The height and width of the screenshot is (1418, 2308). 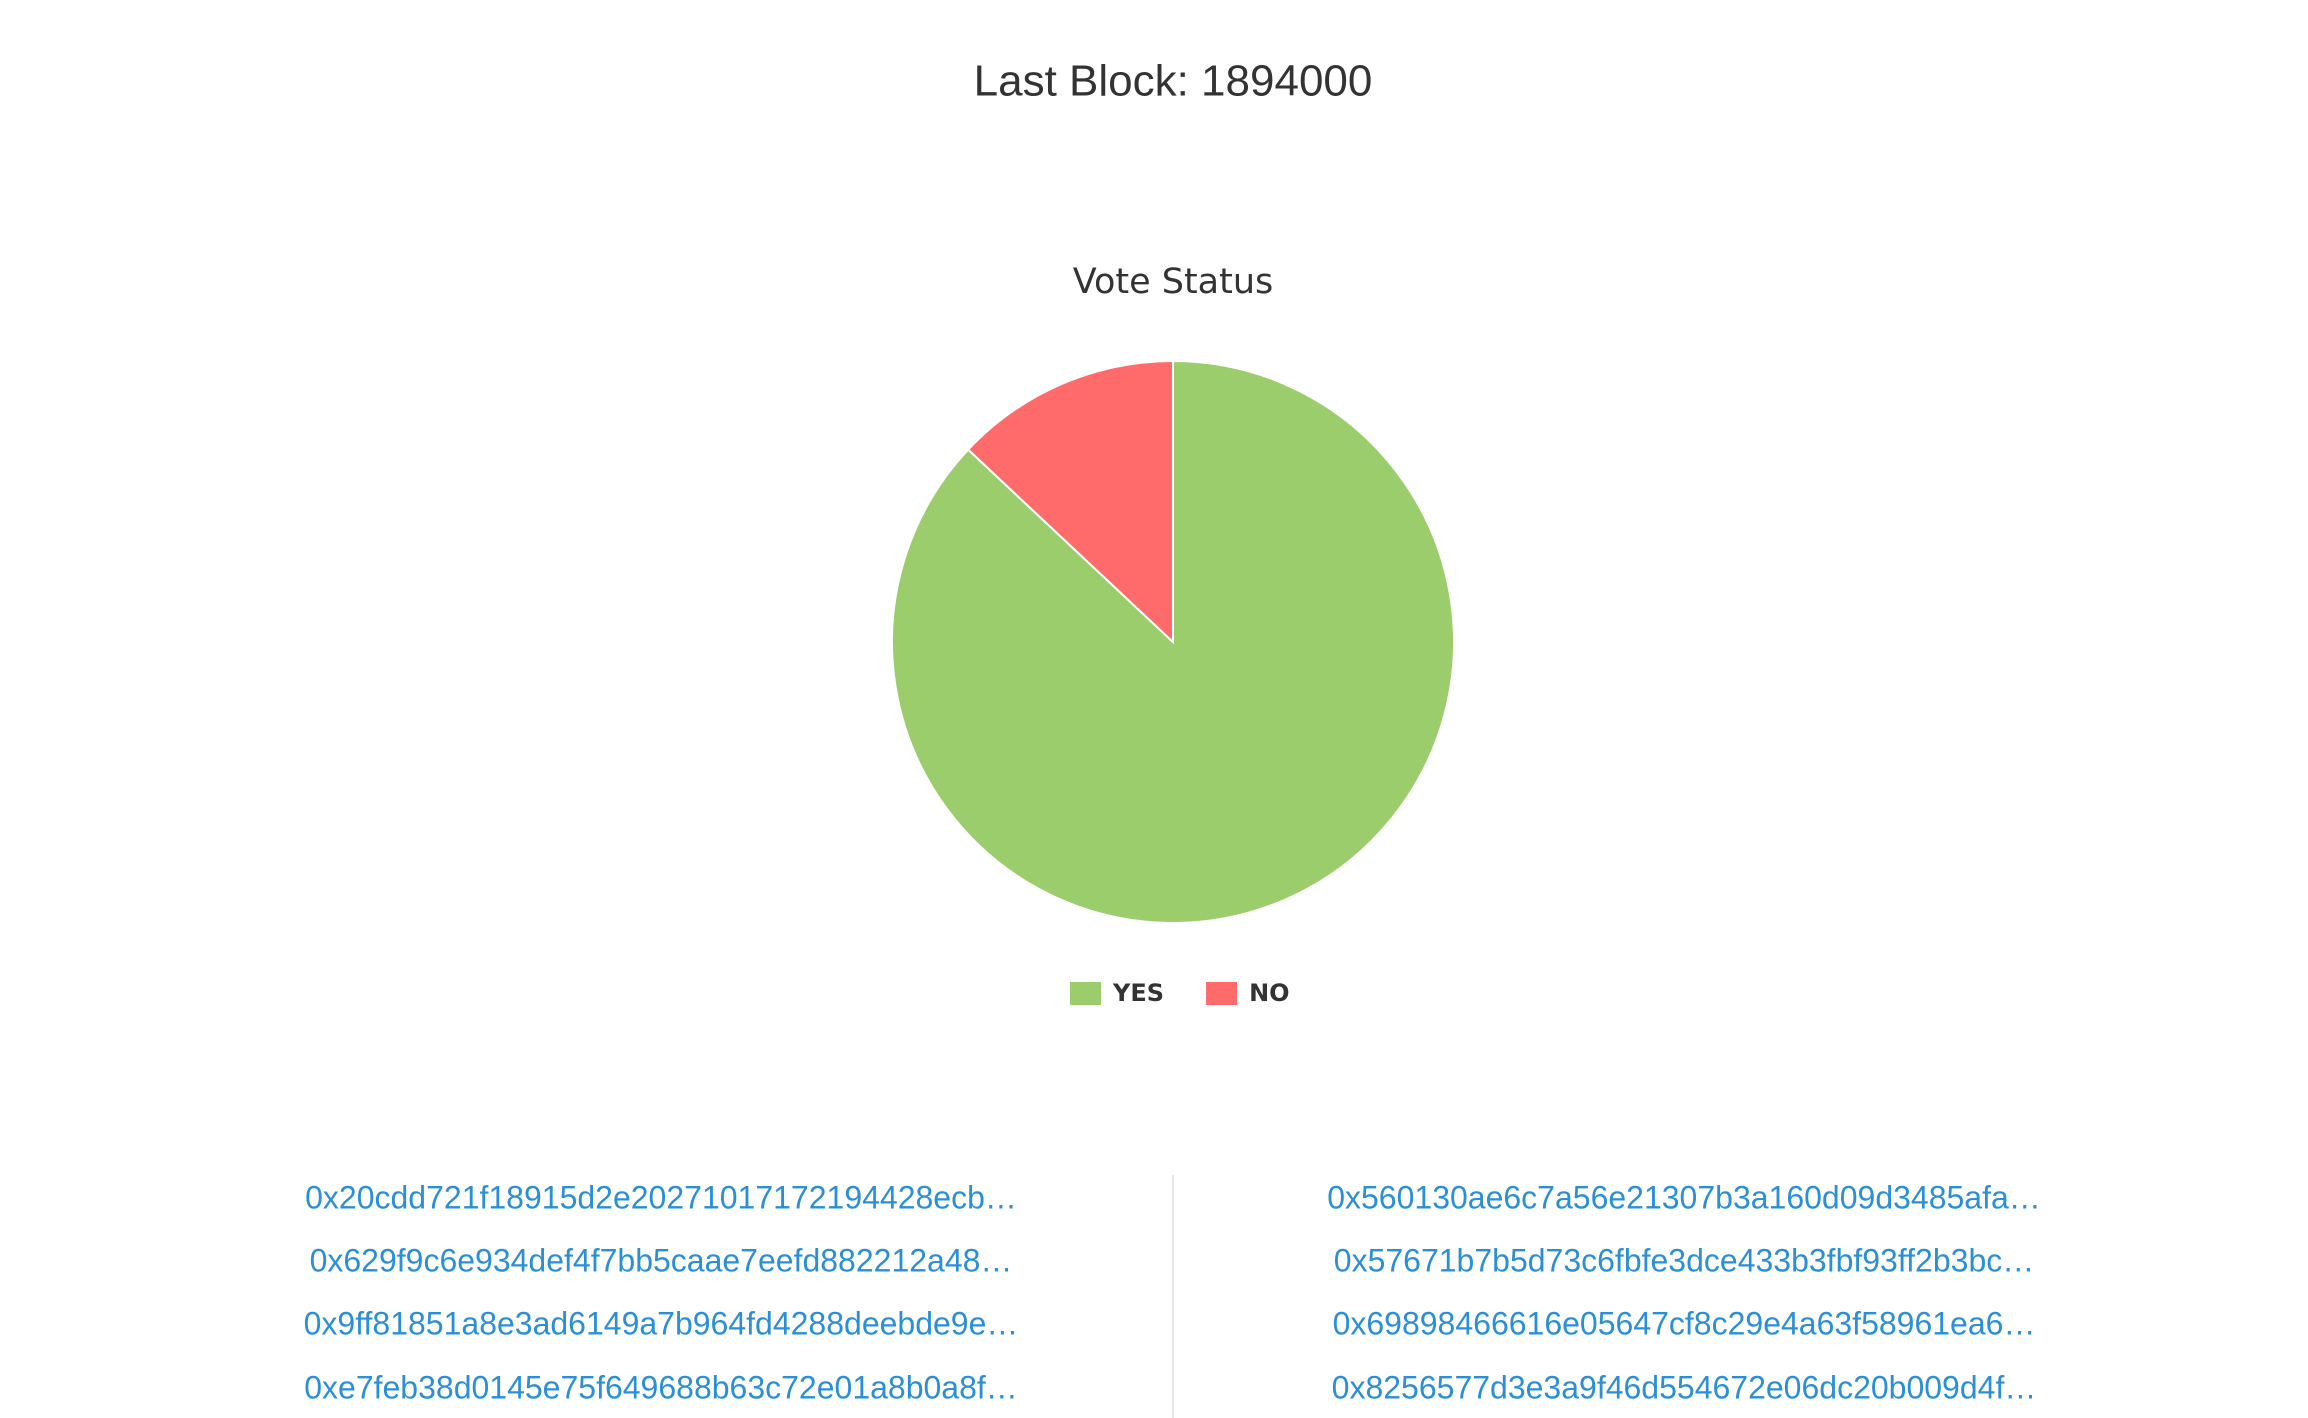 I want to click on legend-label: NO, so click(x=1269, y=993).